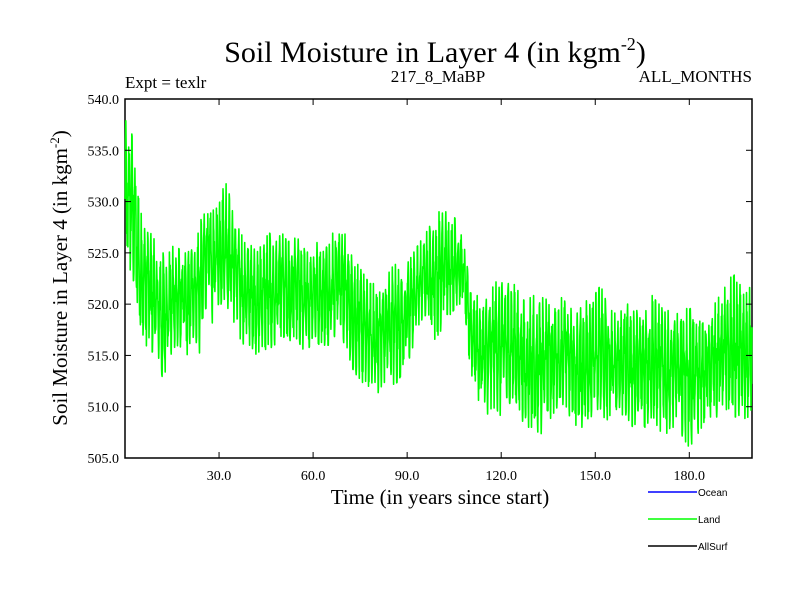 This screenshot has width=800, height=600. What do you see at coordinates (641, 52) in the screenshot?
I see `chart-title-close: )` at bounding box center [641, 52].